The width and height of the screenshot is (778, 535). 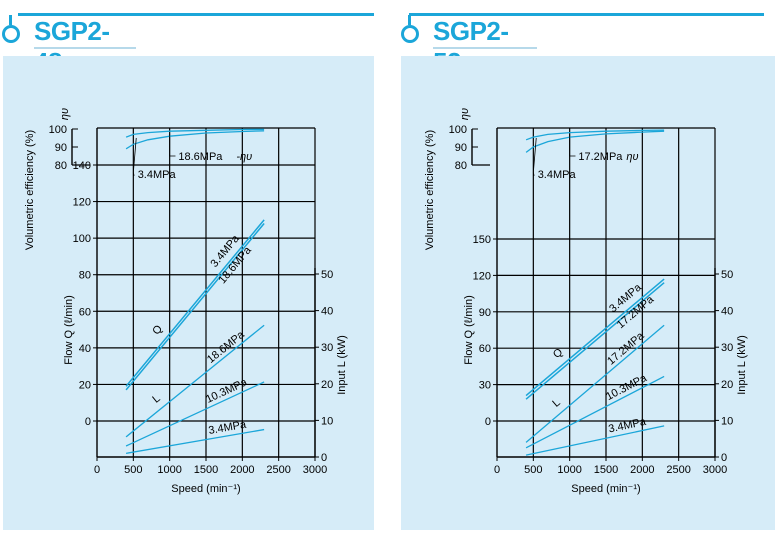 What do you see at coordinates (85, 349) in the screenshot?
I see `flow-tick-label: 40` at bounding box center [85, 349].